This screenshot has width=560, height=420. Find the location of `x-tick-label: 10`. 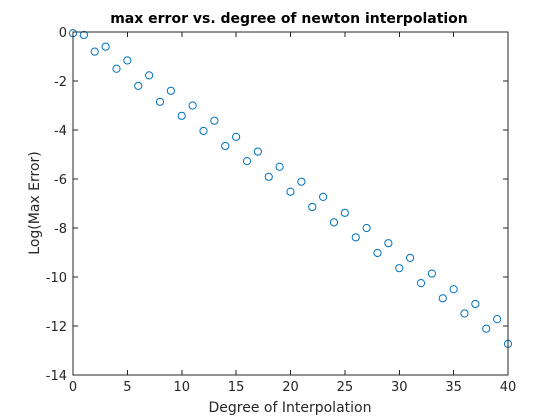

x-tick-label: 10 is located at coordinates (181, 387).